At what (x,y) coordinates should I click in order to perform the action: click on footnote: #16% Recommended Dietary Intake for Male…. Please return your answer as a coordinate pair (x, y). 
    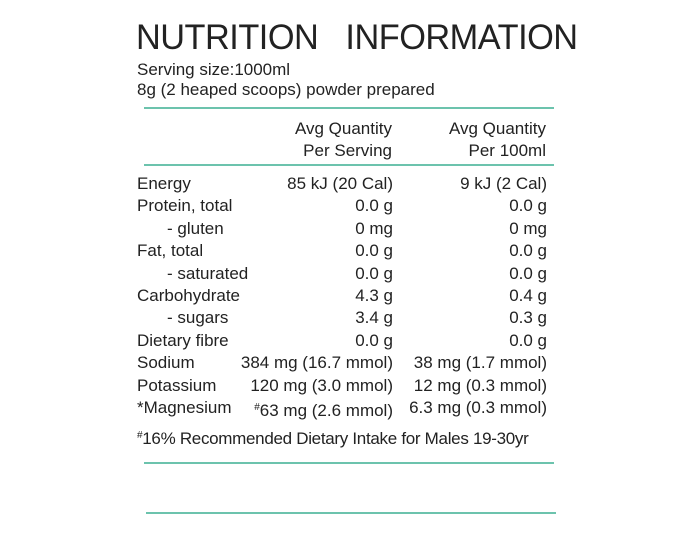
    Looking at the image, I should click on (333, 439).